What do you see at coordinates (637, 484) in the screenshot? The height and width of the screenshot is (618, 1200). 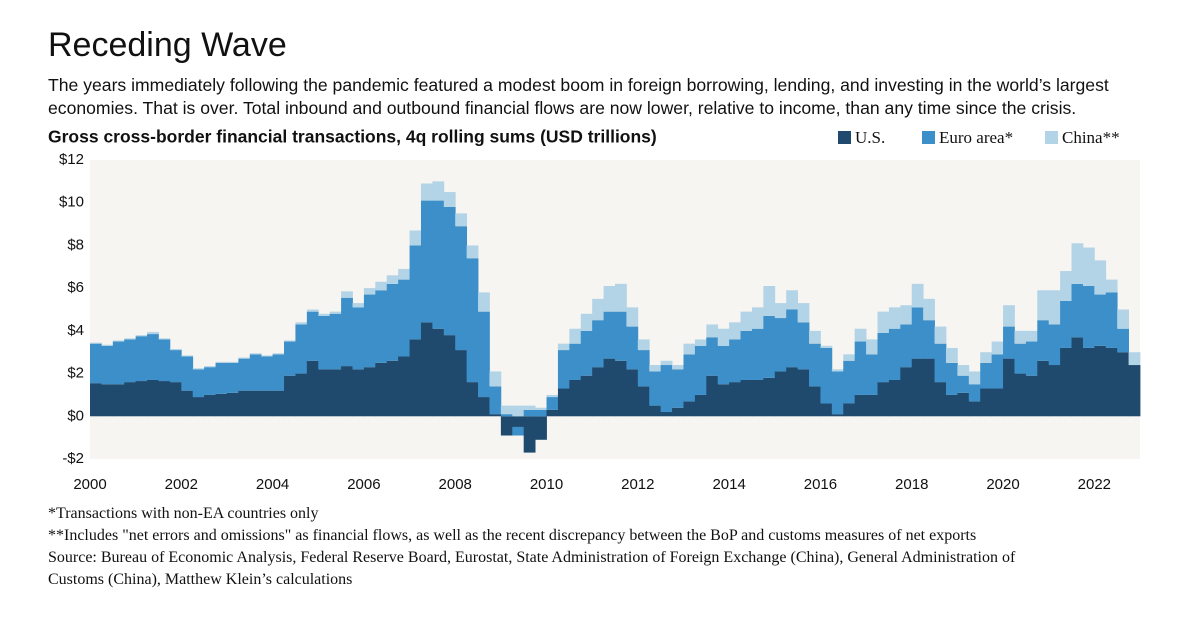 I see `x-tick-label: 2012` at bounding box center [637, 484].